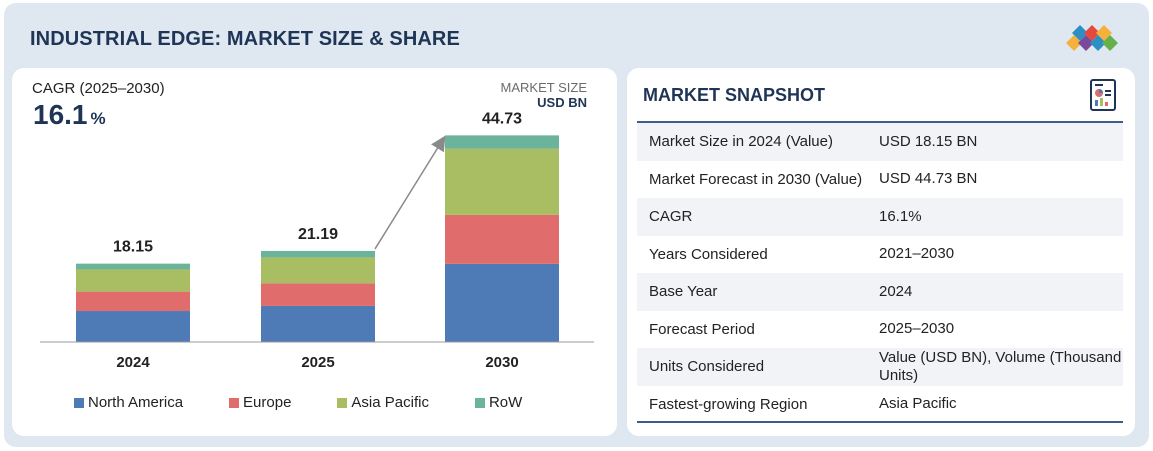 This screenshot has height=451, width=1153. What do you see at coordinates (133, 247) in the screenshot?
I see `bar-total-label: 18.15` at bounding box center [133, 247].